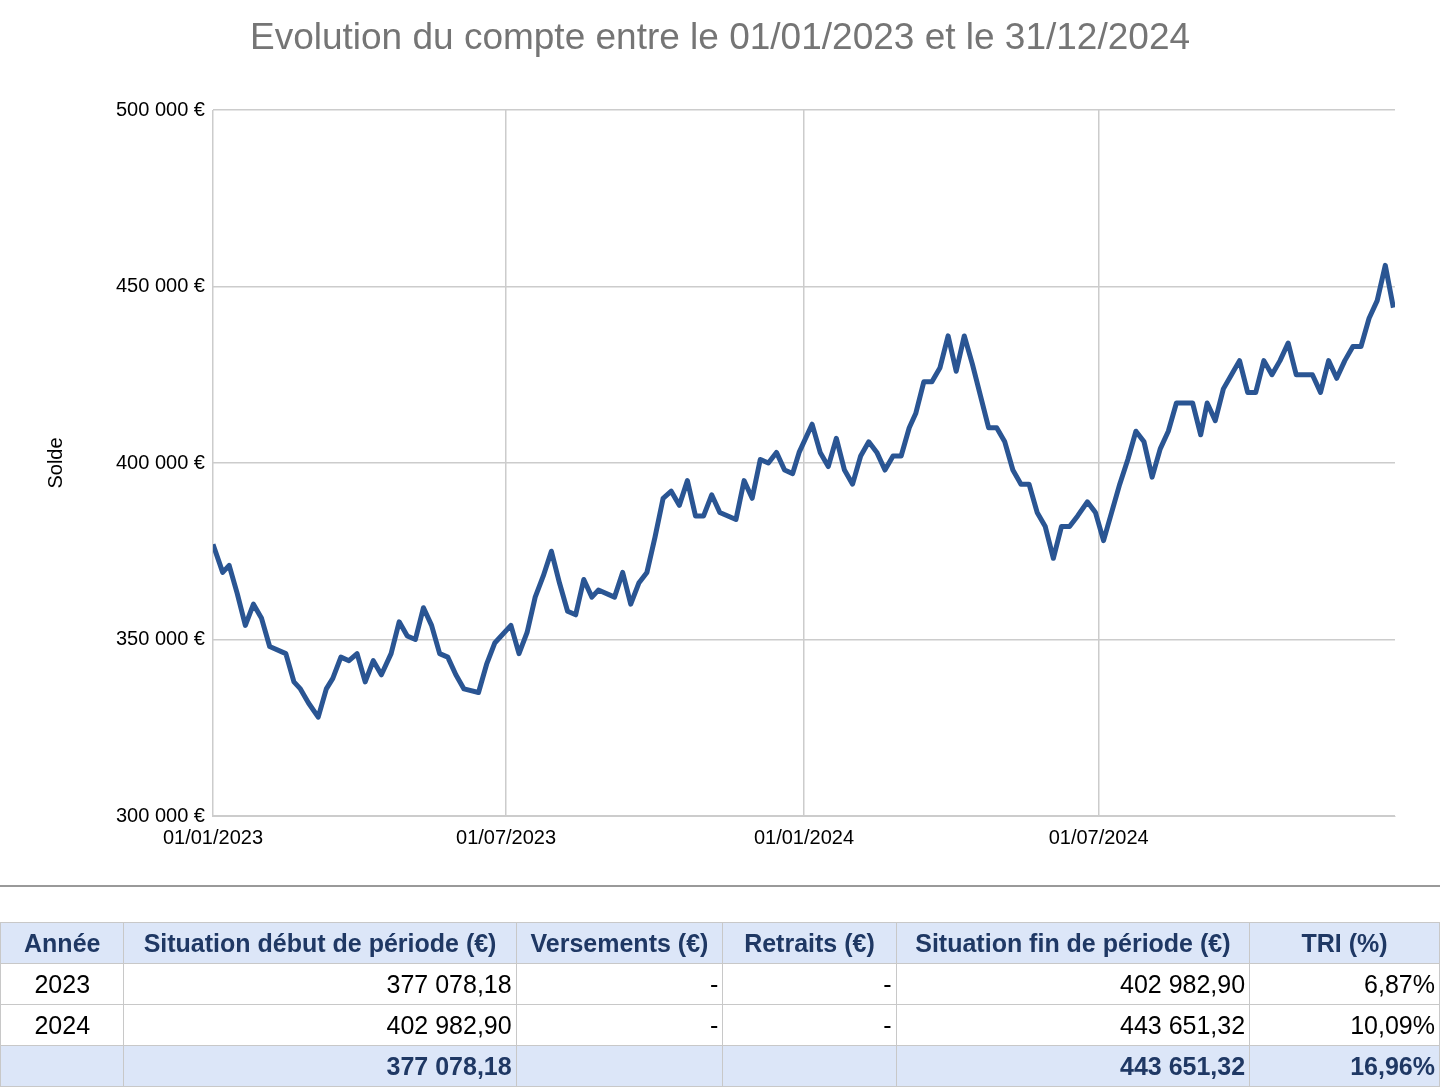 Image resolution: width=1440 pixels, height=1090 pixels. Describe the element at coordinates (1073, 943) in the screenshot. I see `text: Situation fin de période (€)` at that location.